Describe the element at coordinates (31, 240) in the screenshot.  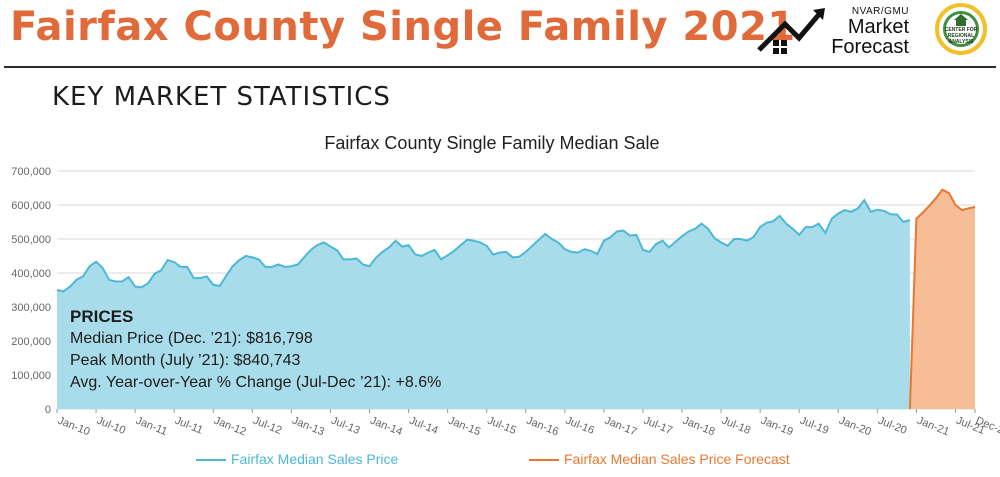
I see `y-tick-label: 500,000` at that location.